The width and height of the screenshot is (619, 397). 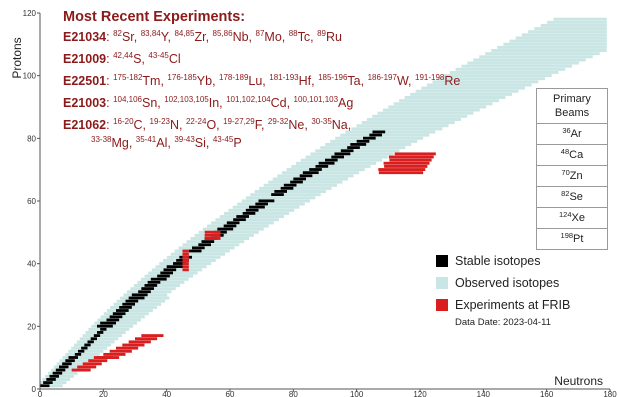 I want to click on element-symbol: Lu,, so click(x=259, y=81).